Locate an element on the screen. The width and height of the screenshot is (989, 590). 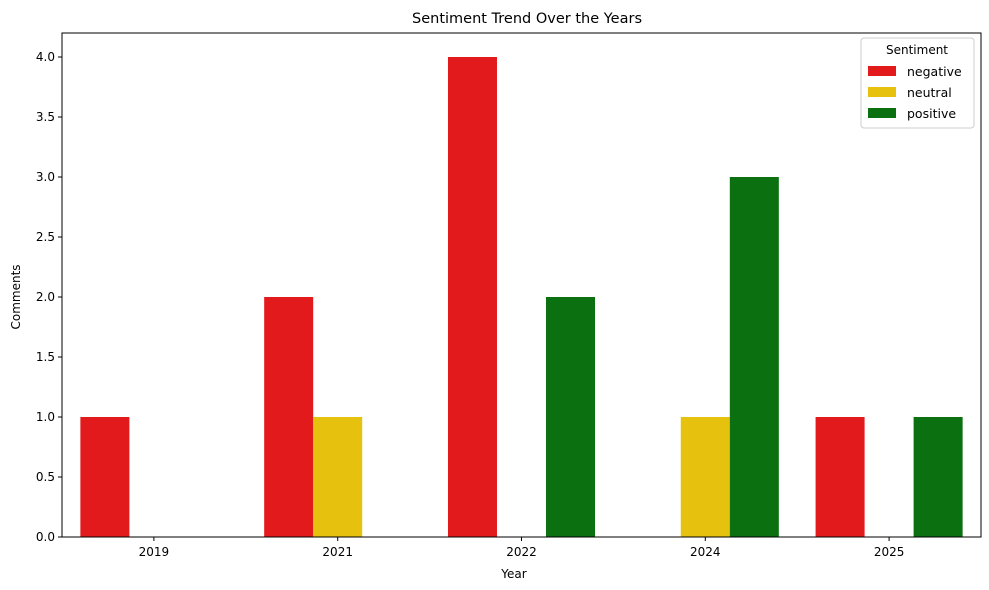
bar-positive-2022 is located at coordinates (571, 417).